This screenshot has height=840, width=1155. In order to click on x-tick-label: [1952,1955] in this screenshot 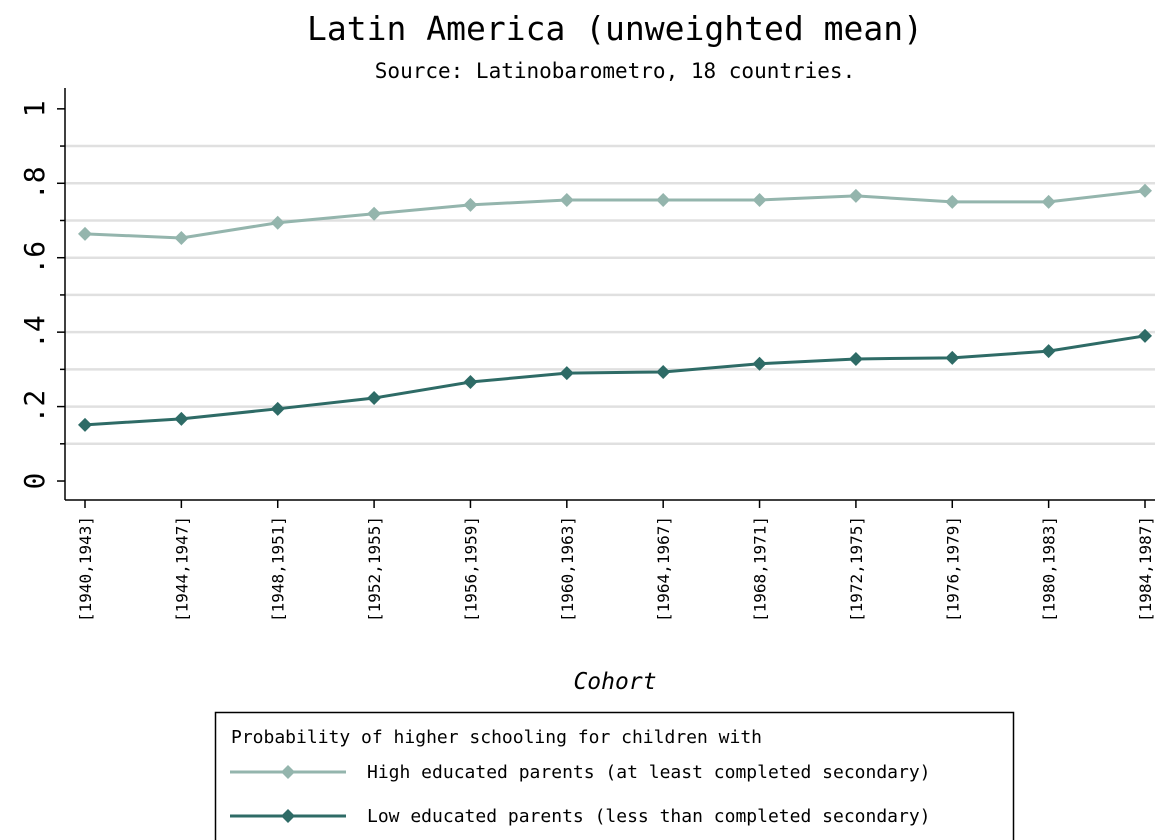, I will do `click(374, 569)`.